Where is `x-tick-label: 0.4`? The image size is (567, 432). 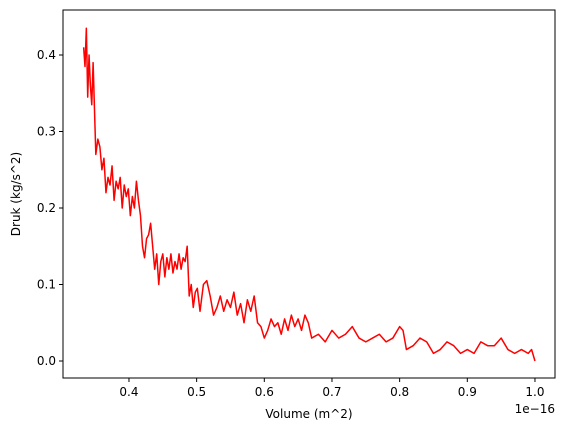 x-tick-label: 0.4 is located at coordinates (128, 392).